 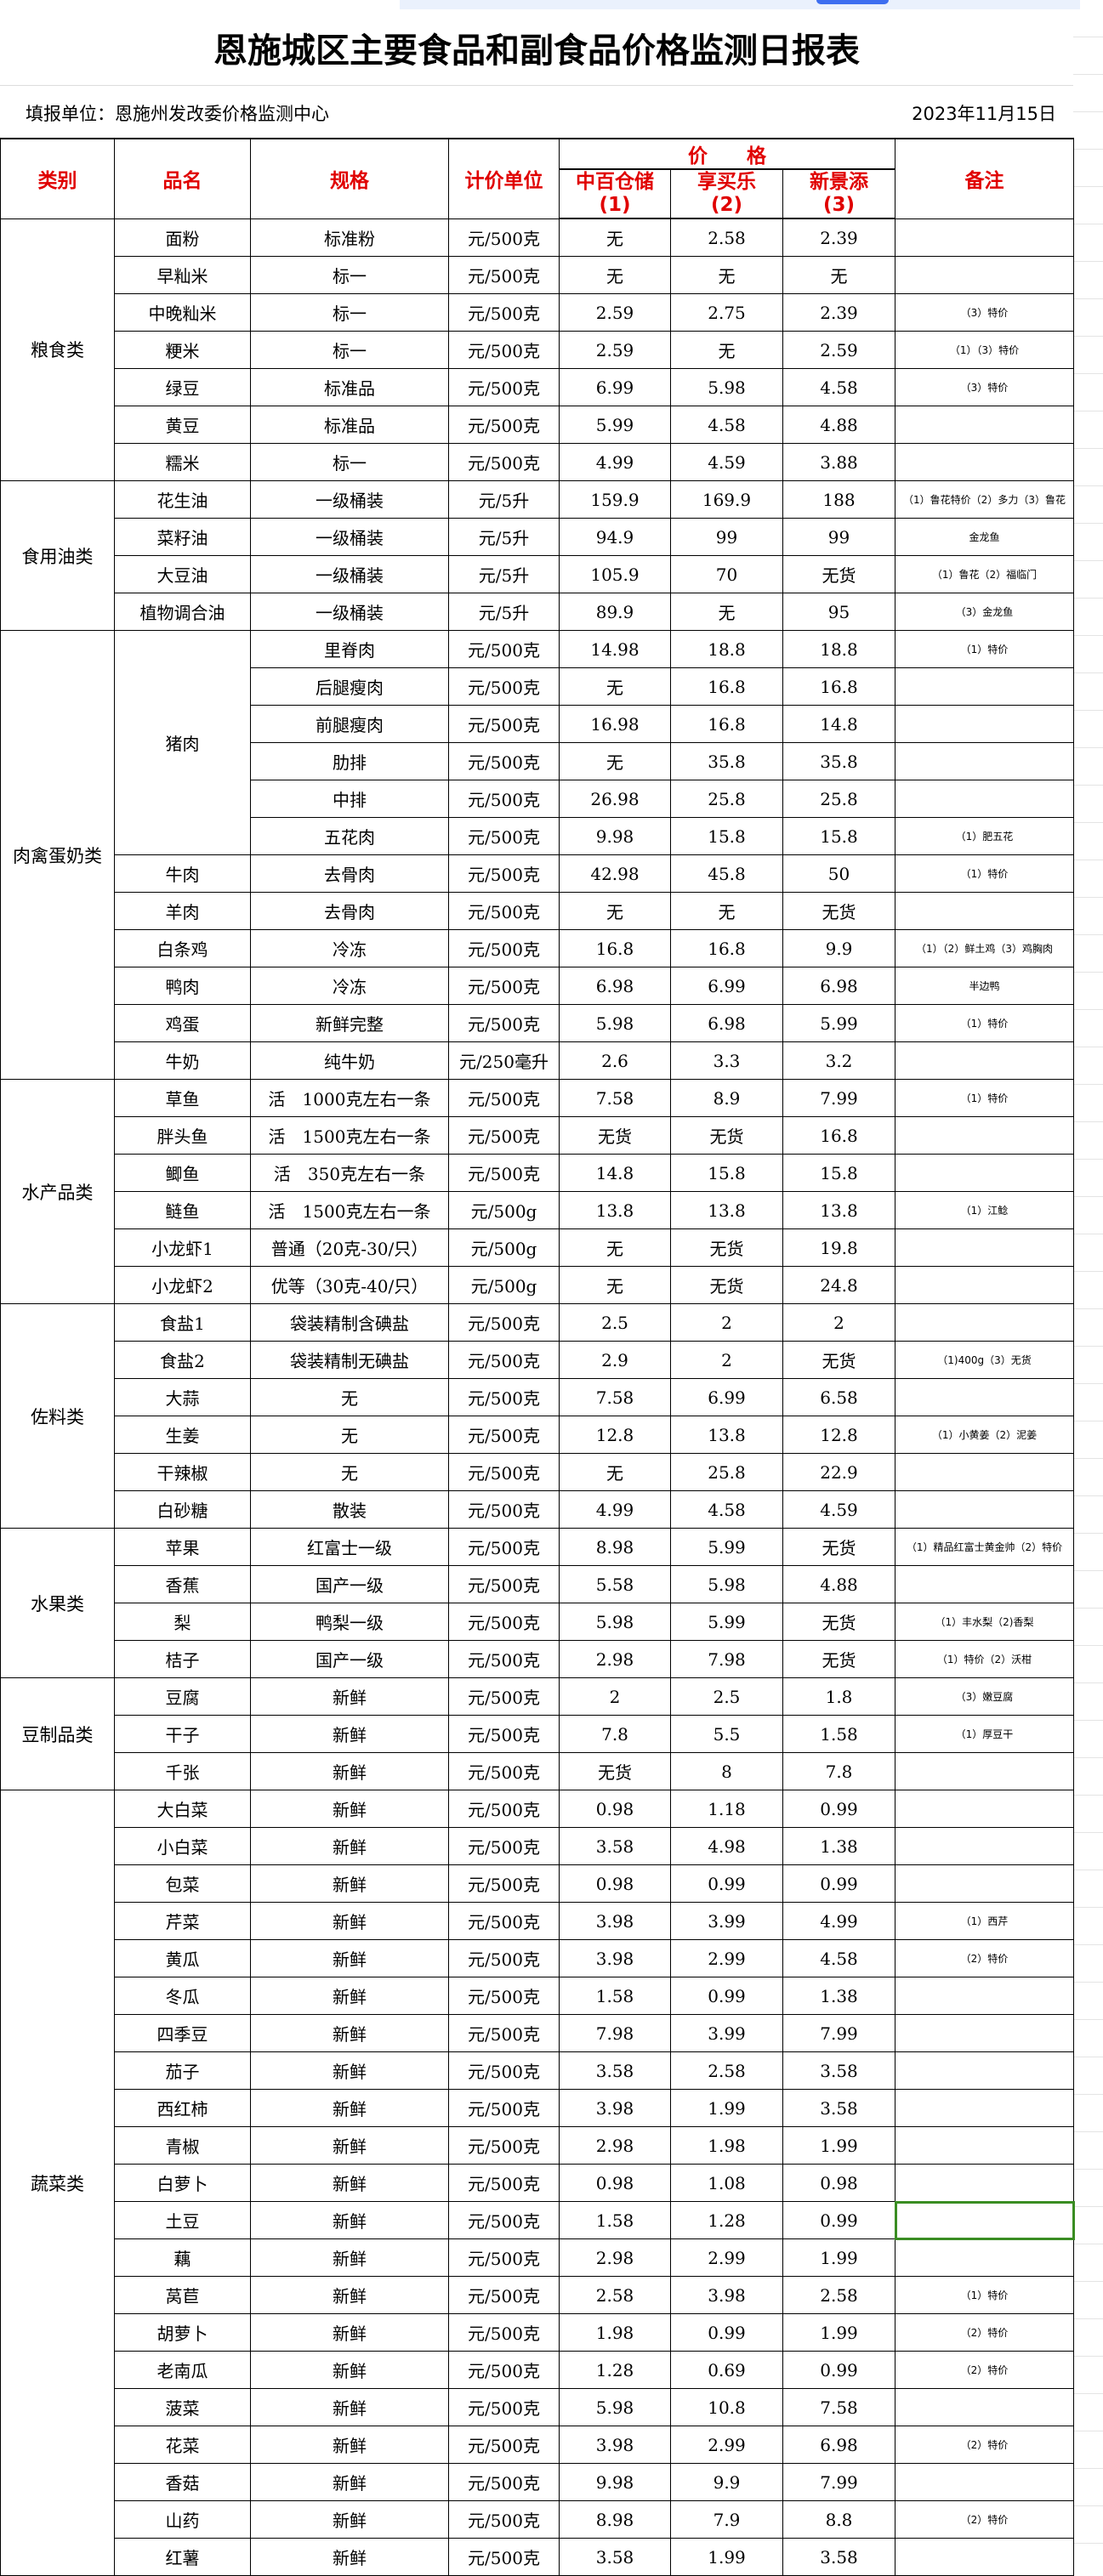 I want to click on price-store-2-cell: 45.8, so click(x=727, y=873).